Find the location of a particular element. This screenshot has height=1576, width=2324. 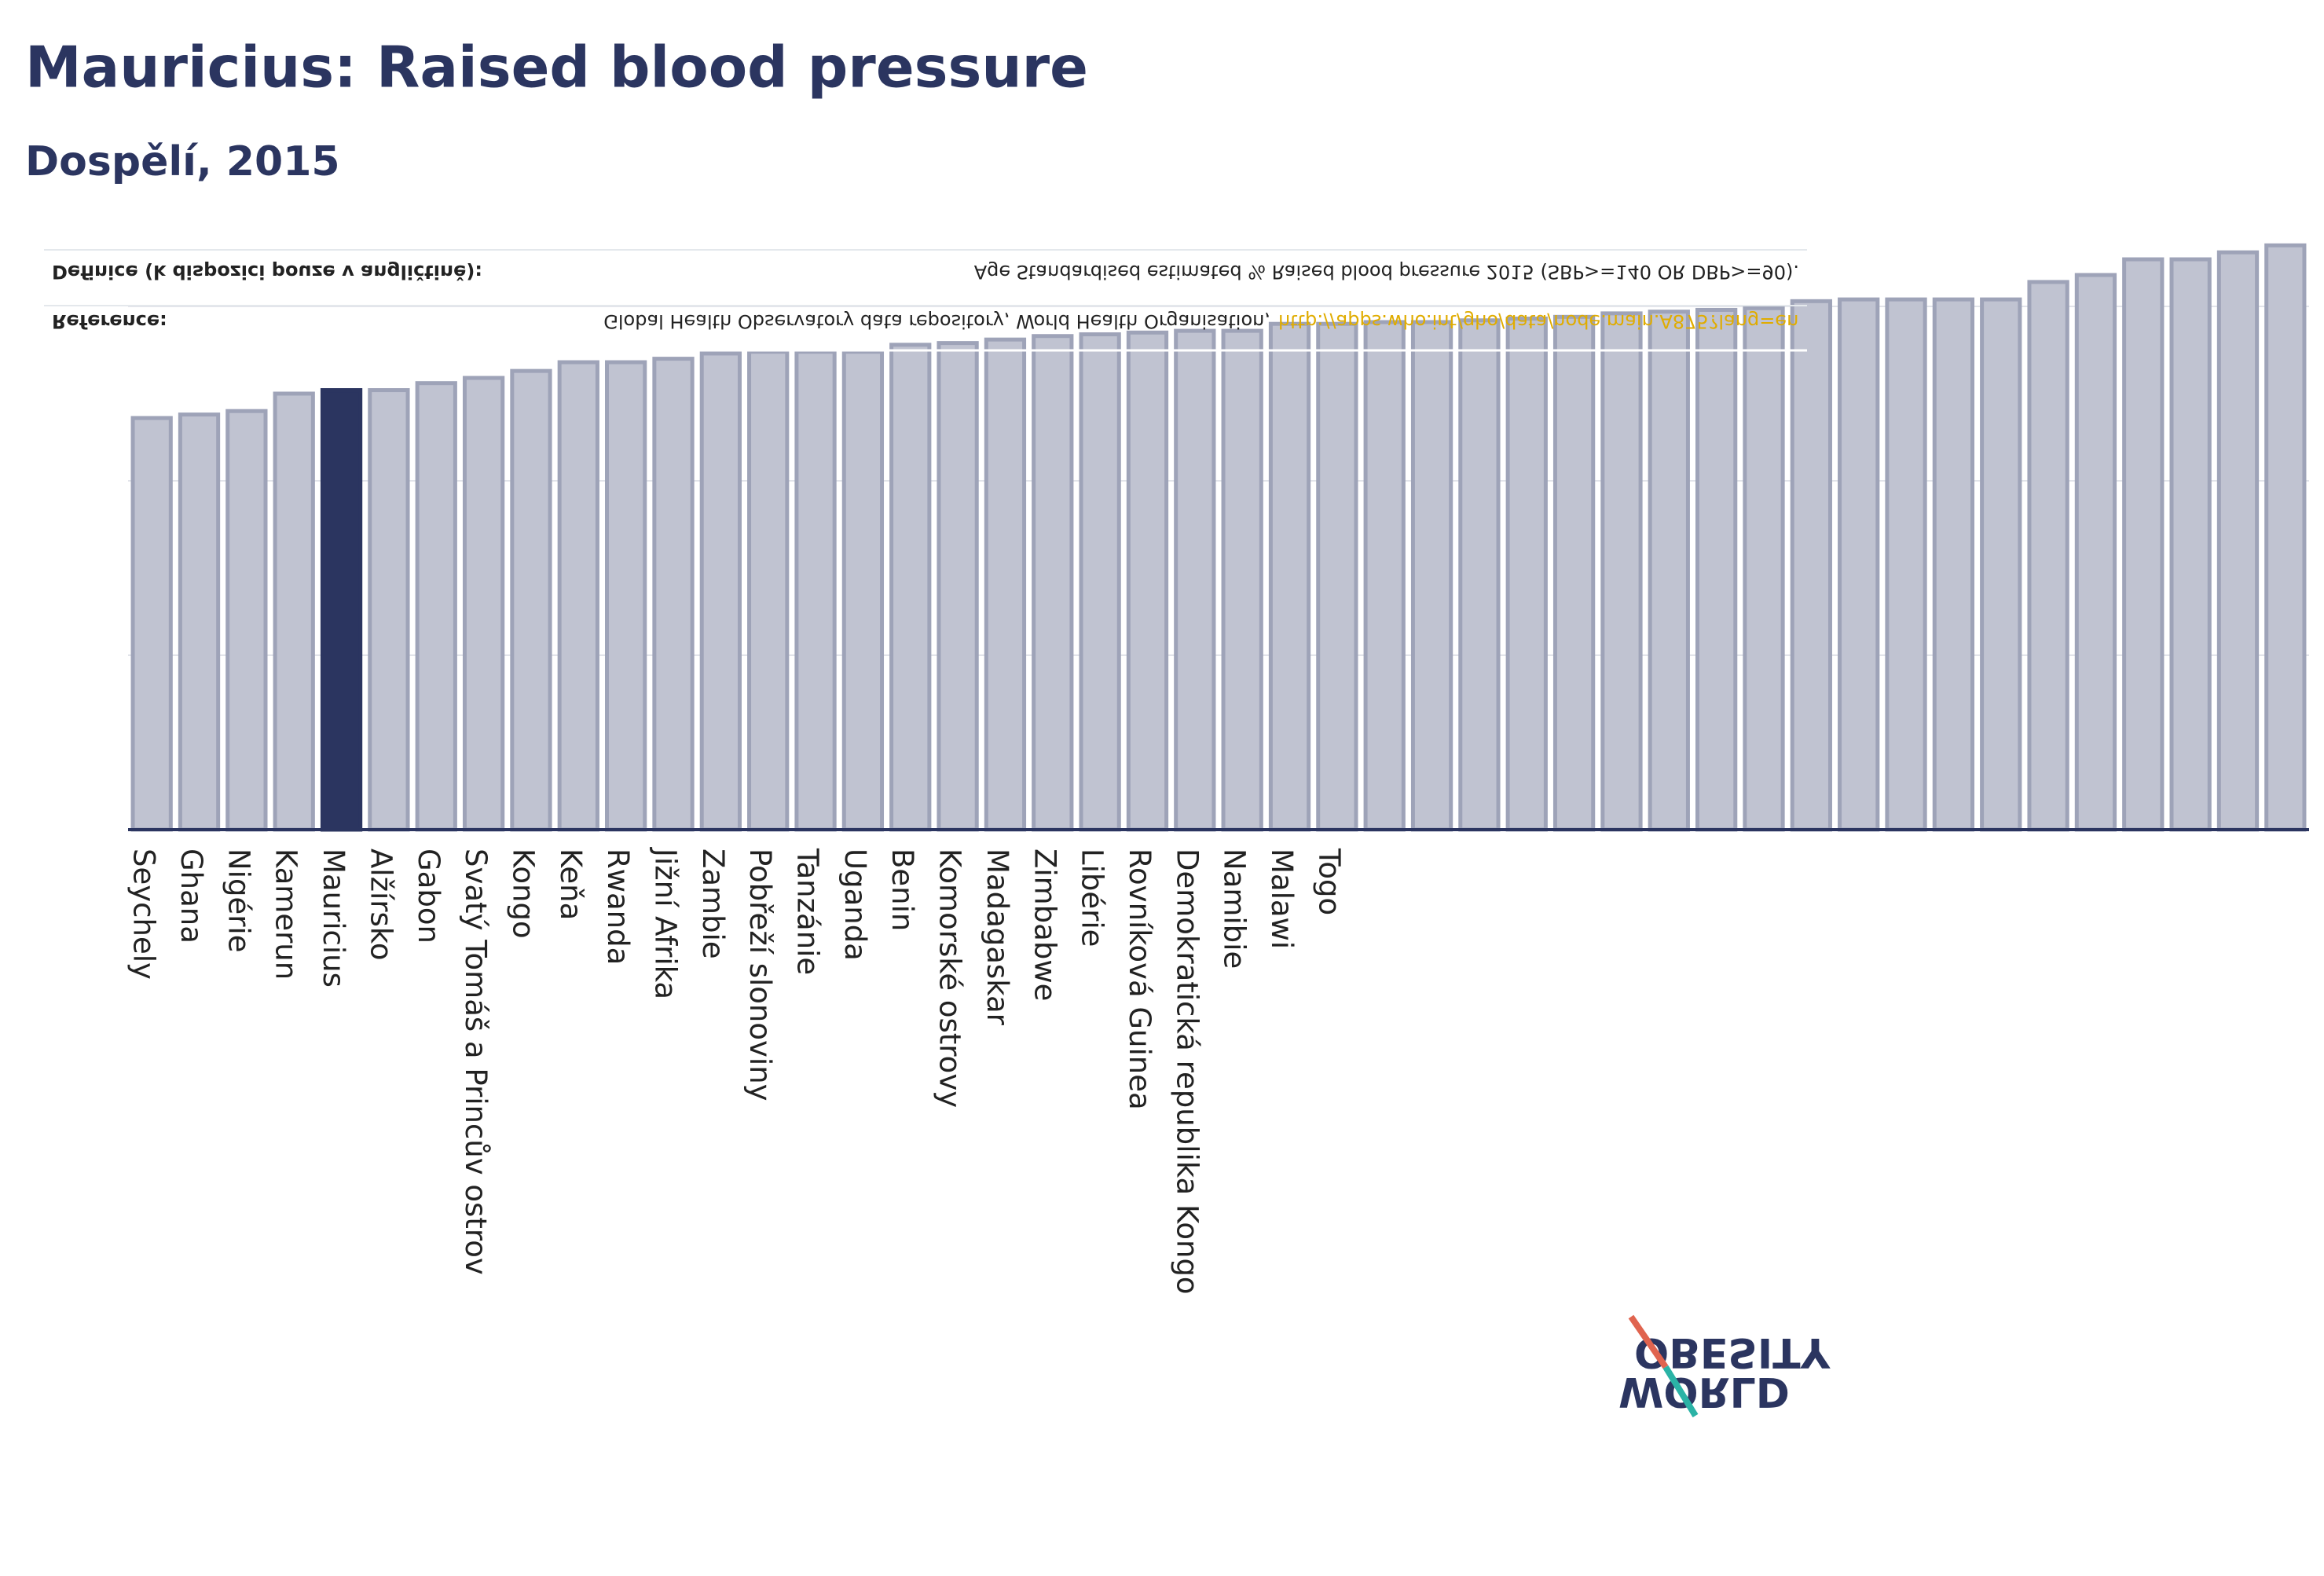

x-tick-label: Demokratická republika Kongo is located at coordinates (1187, 1071).